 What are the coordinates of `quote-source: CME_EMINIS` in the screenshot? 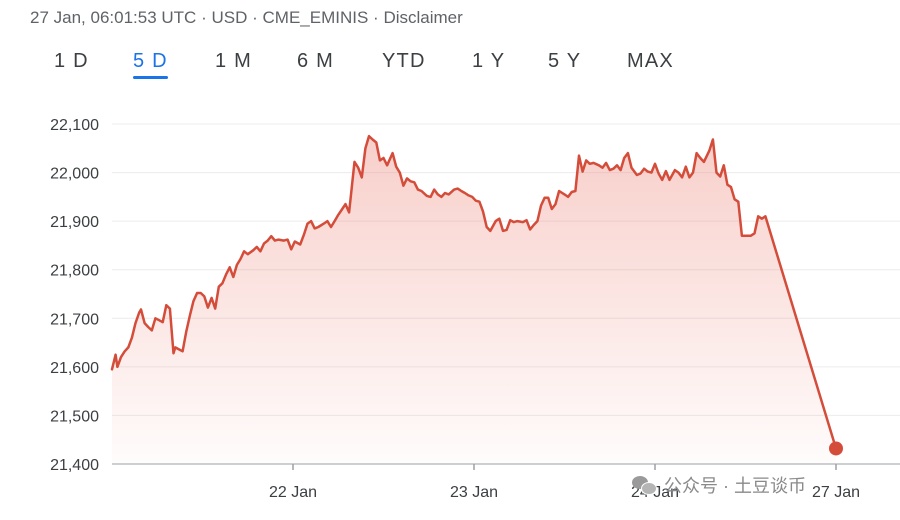 It's located at (315, 17).